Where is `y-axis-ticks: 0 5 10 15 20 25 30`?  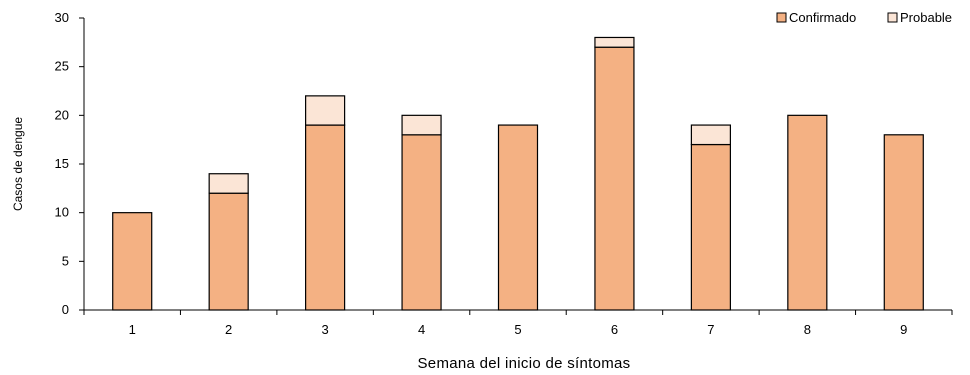
y-axis-ticks: 0 5 10 15 20 25 30 is located at coordinates (69, 163).